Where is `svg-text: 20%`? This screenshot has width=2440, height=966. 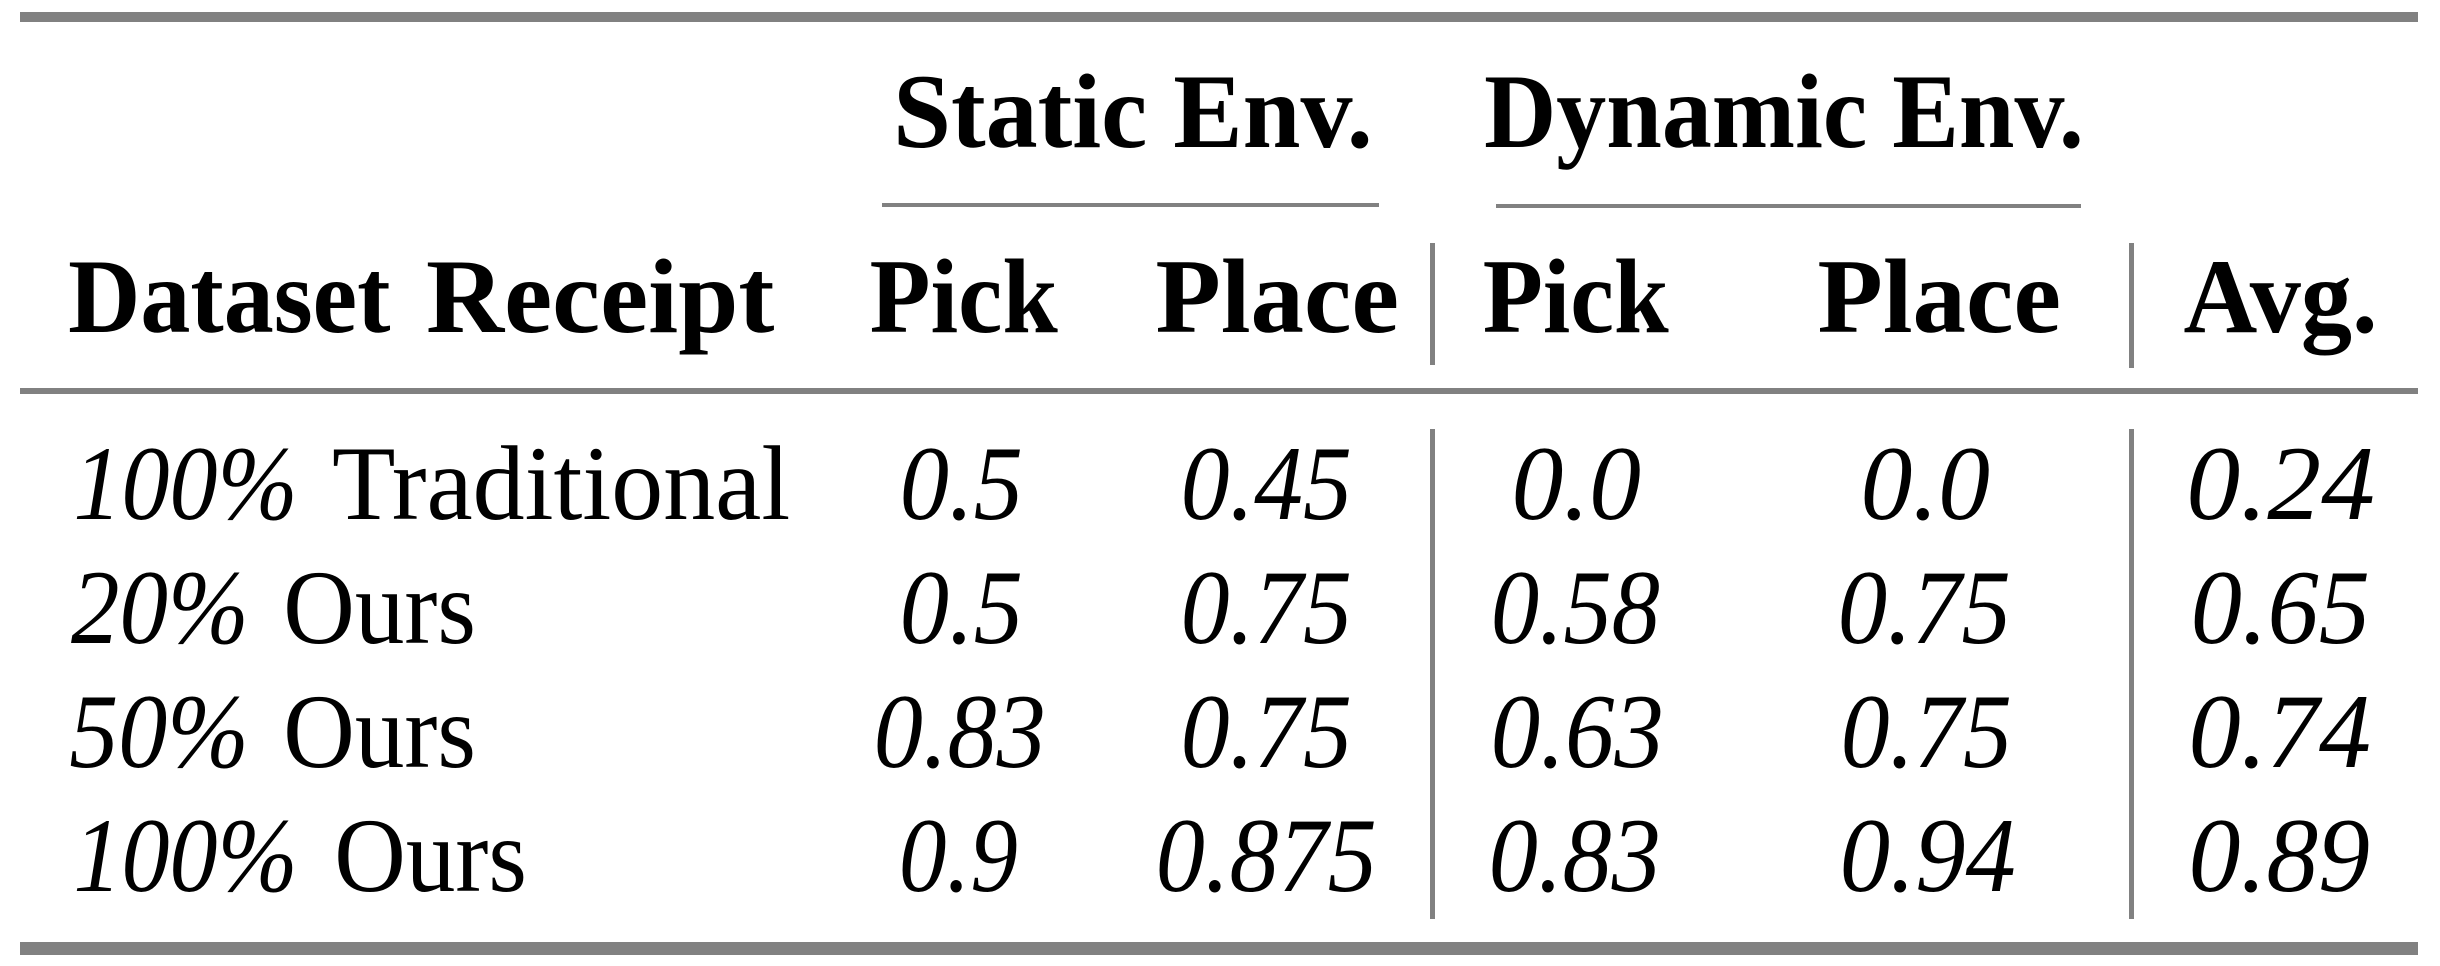
svg-text: 20% is located at coordinates (160, 607).